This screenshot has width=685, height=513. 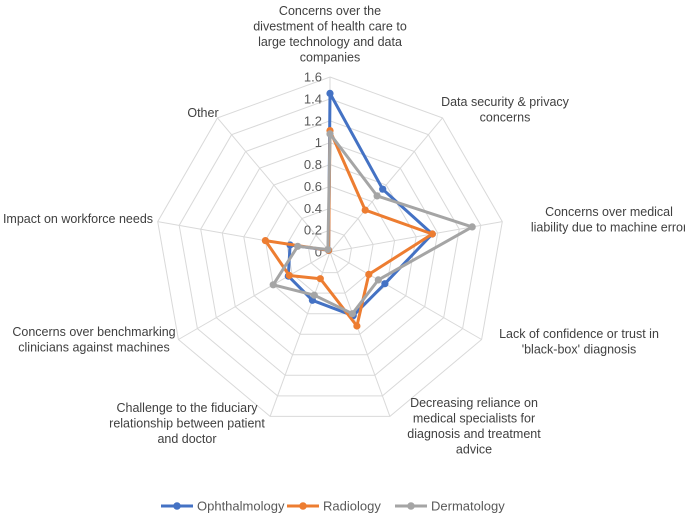 What do you see at coordinates (186, 439) in the screenshot?
I see `category-label-line: and doctor` at bounding box center [186, 439].